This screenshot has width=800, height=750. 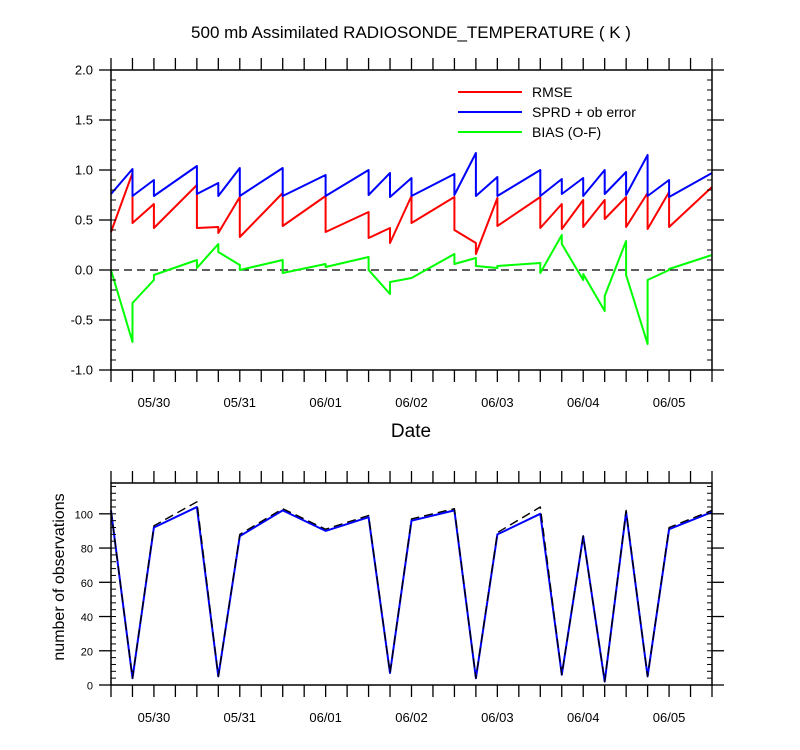 I want to click on y-tick-label: 60, so click(x=87, y=584).